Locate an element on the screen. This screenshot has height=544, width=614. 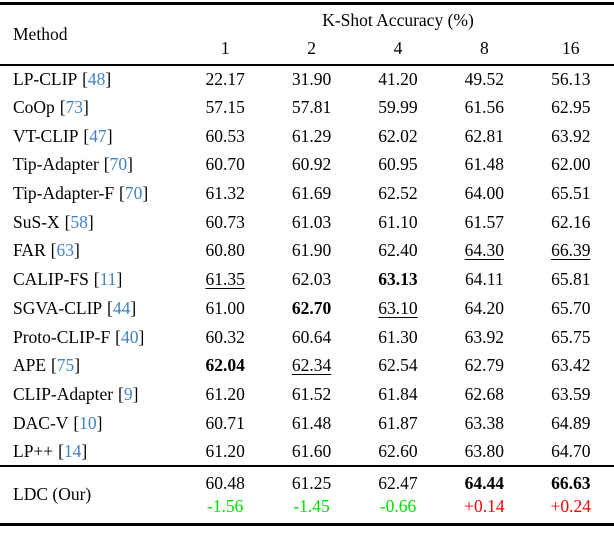
value-cell: 61.56 is located at coordinates (484, 107).